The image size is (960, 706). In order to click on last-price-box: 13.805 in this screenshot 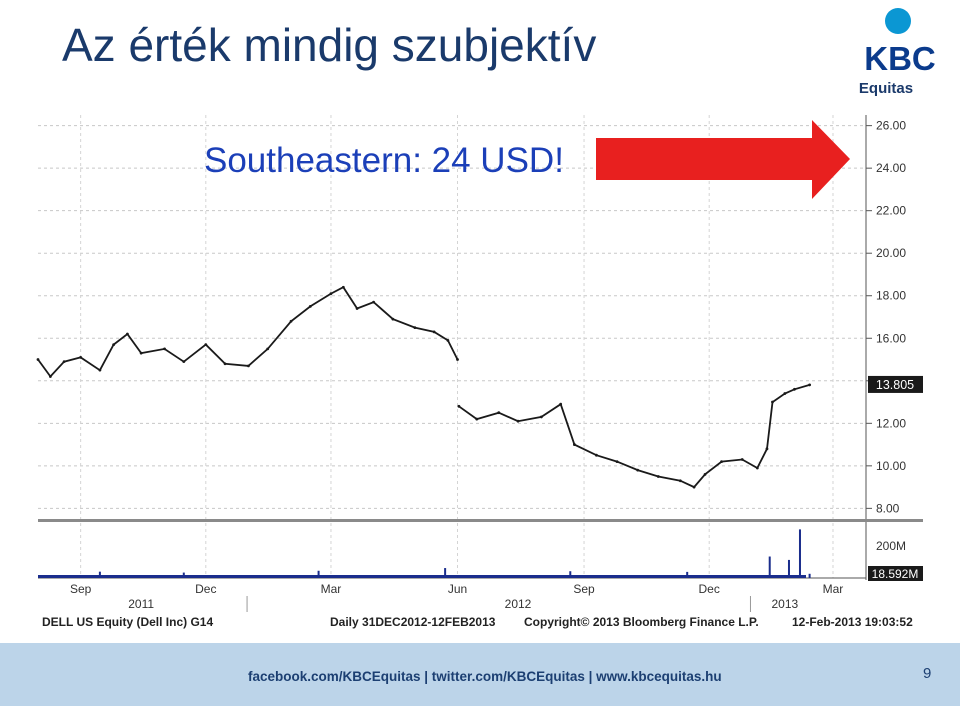, I will do `click(895, 384)`.